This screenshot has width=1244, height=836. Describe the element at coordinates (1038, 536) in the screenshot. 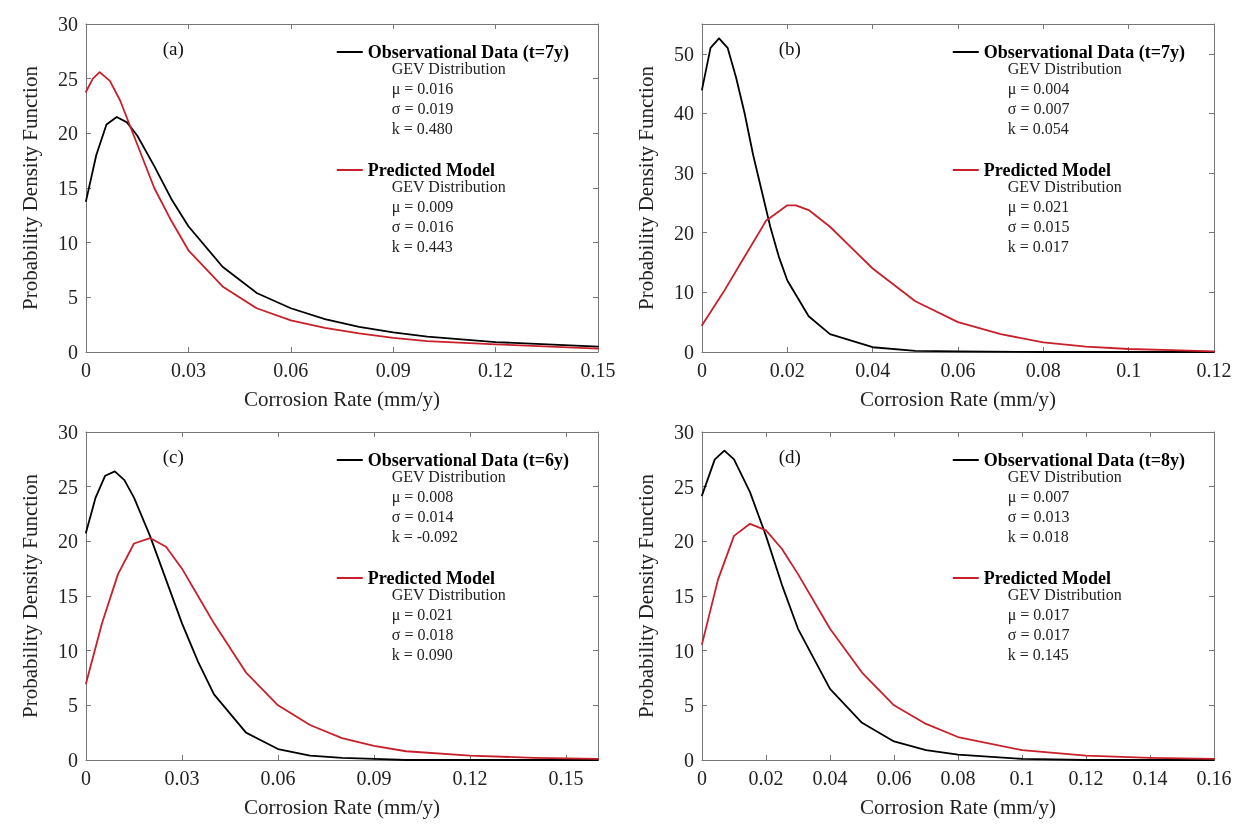

I see `annotation: k = 0.018` at that location.